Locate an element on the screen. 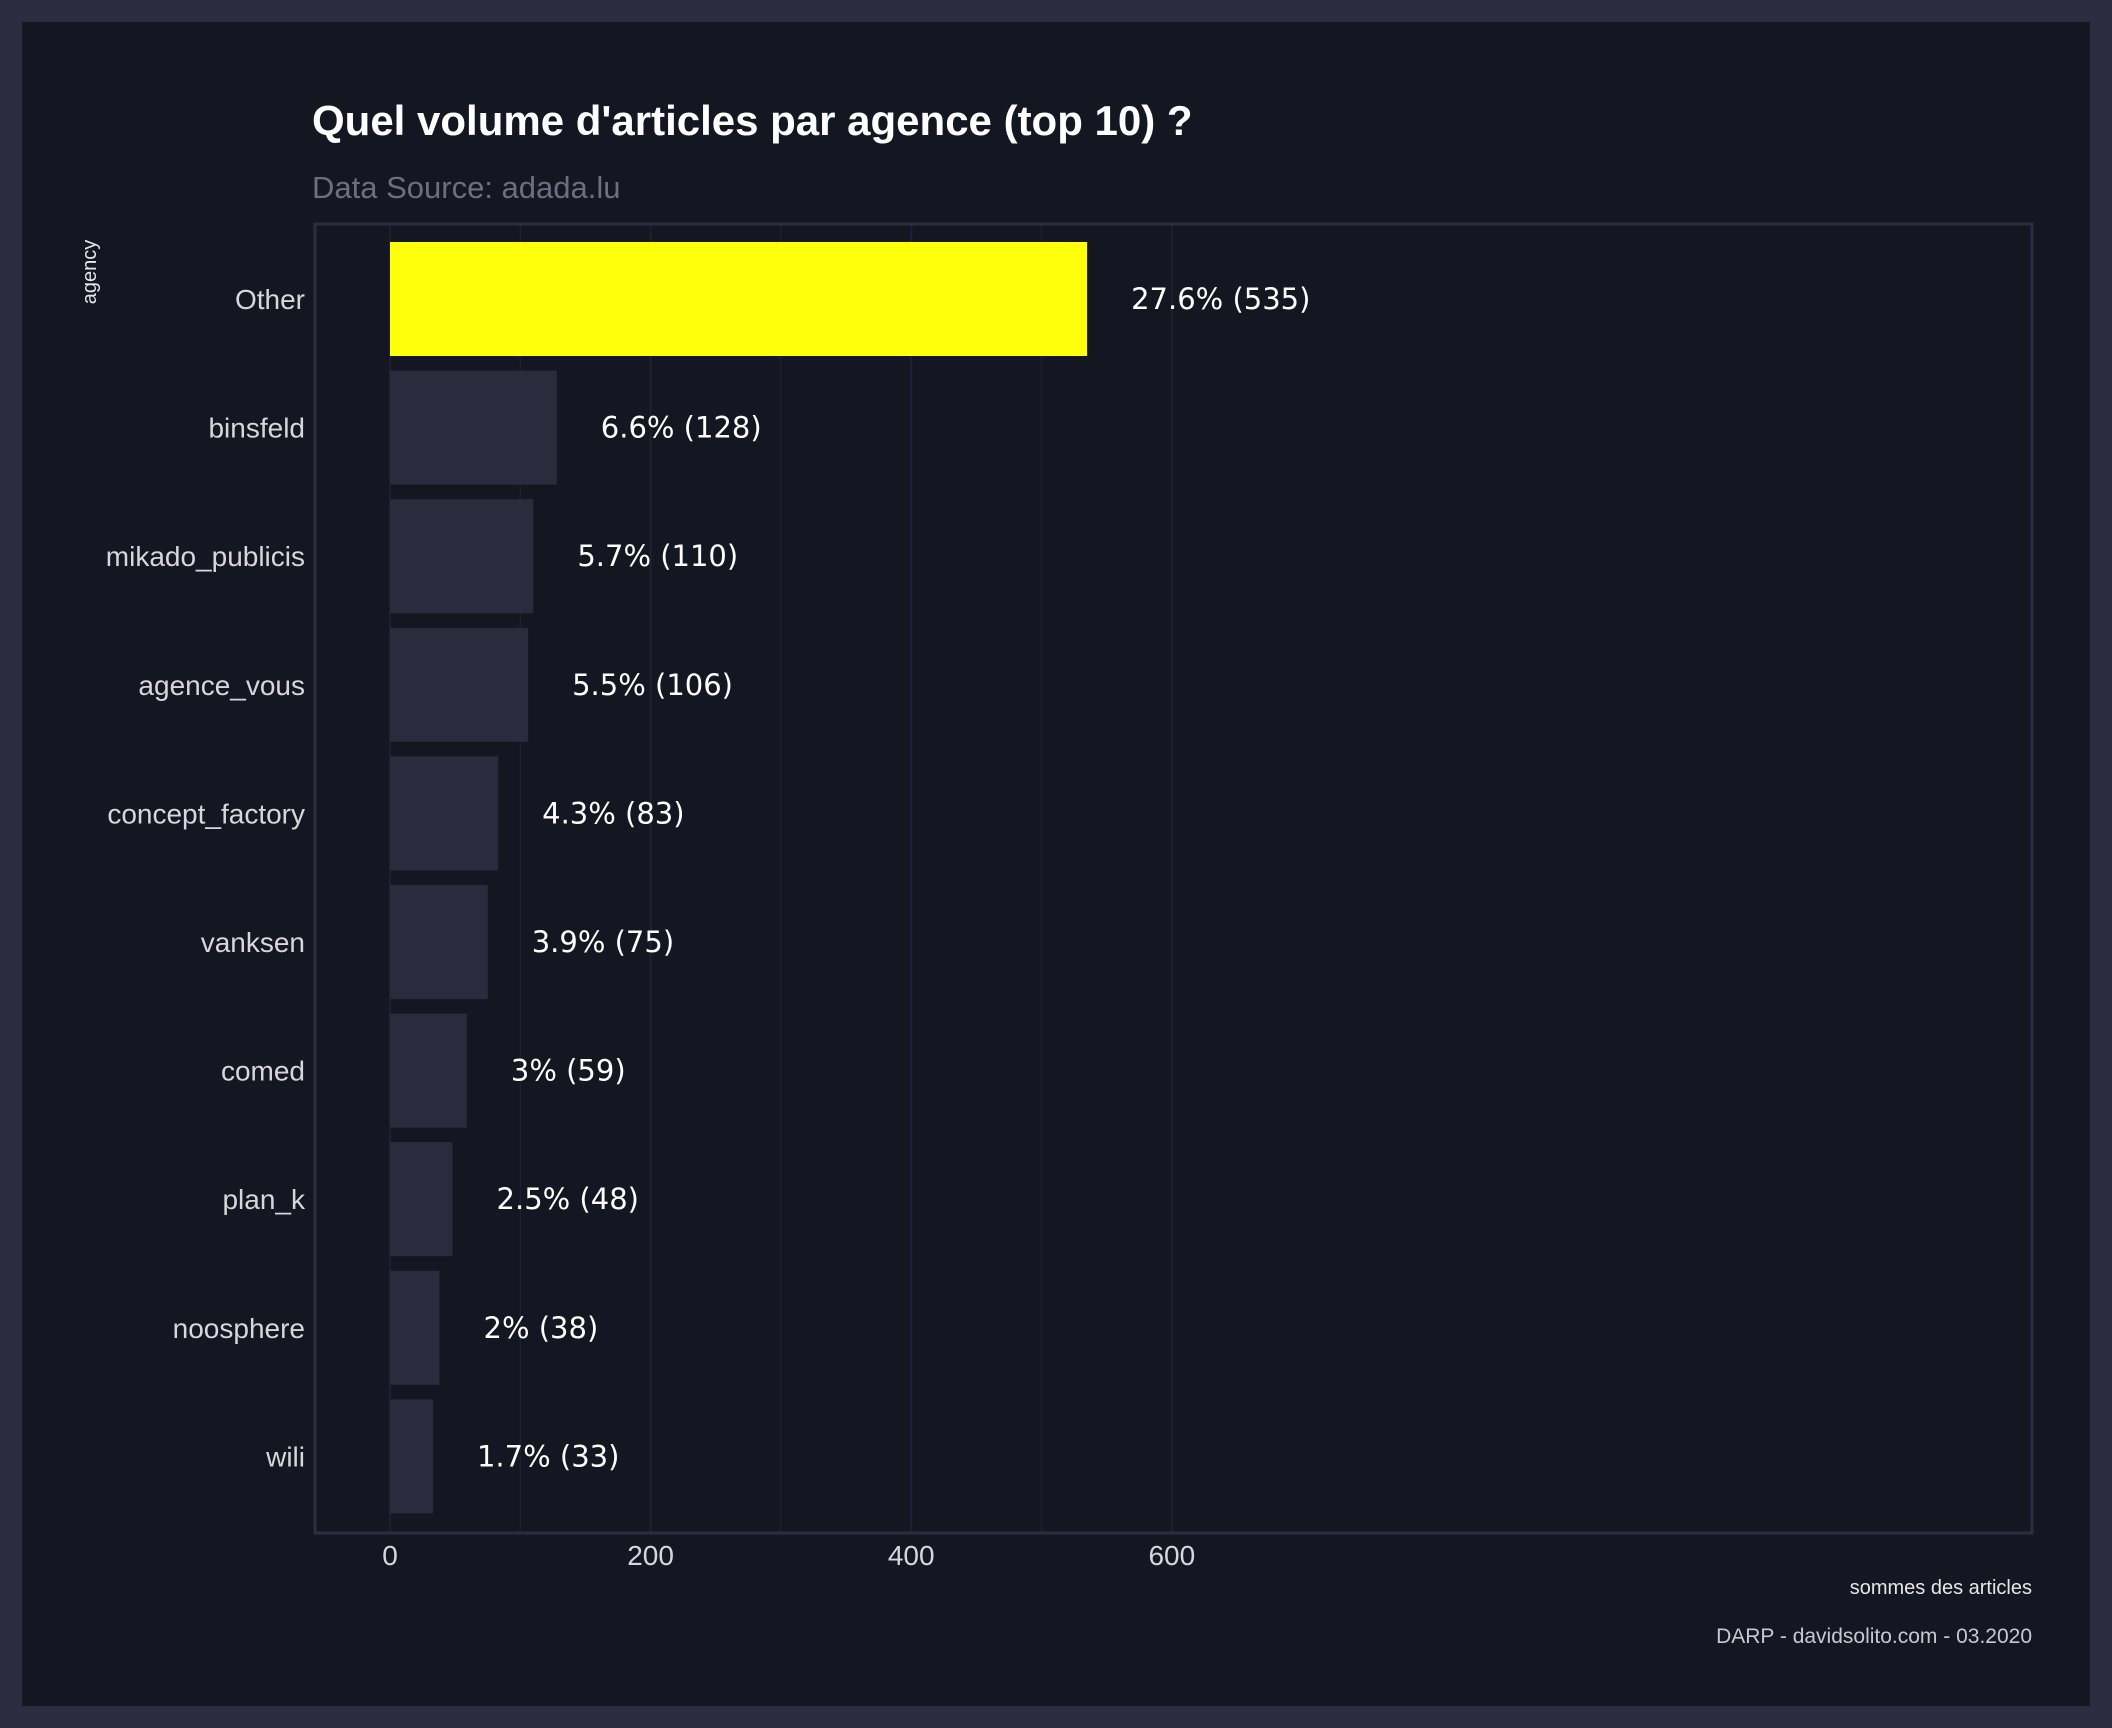  category-label: binsfeld is located at coordinates (256, 428).